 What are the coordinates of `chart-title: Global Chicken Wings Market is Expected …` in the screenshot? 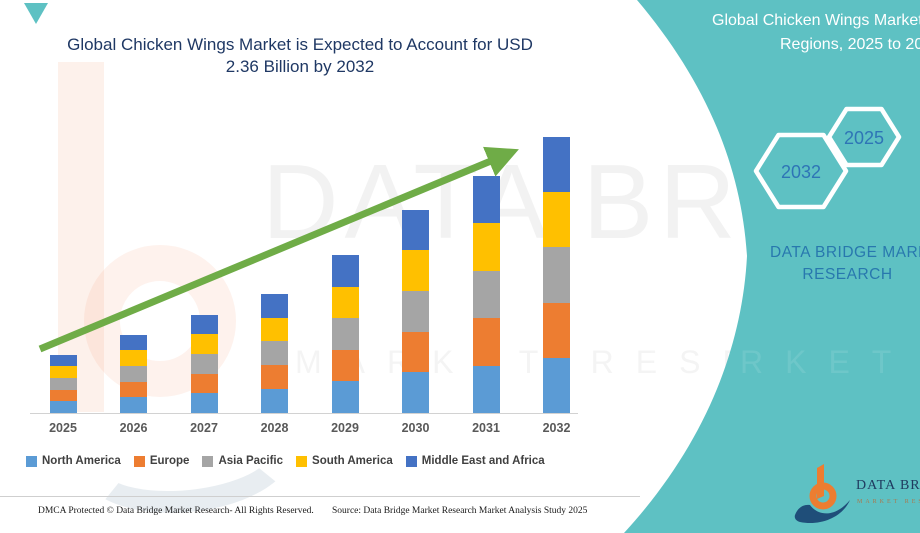 It's located at (300, 56).